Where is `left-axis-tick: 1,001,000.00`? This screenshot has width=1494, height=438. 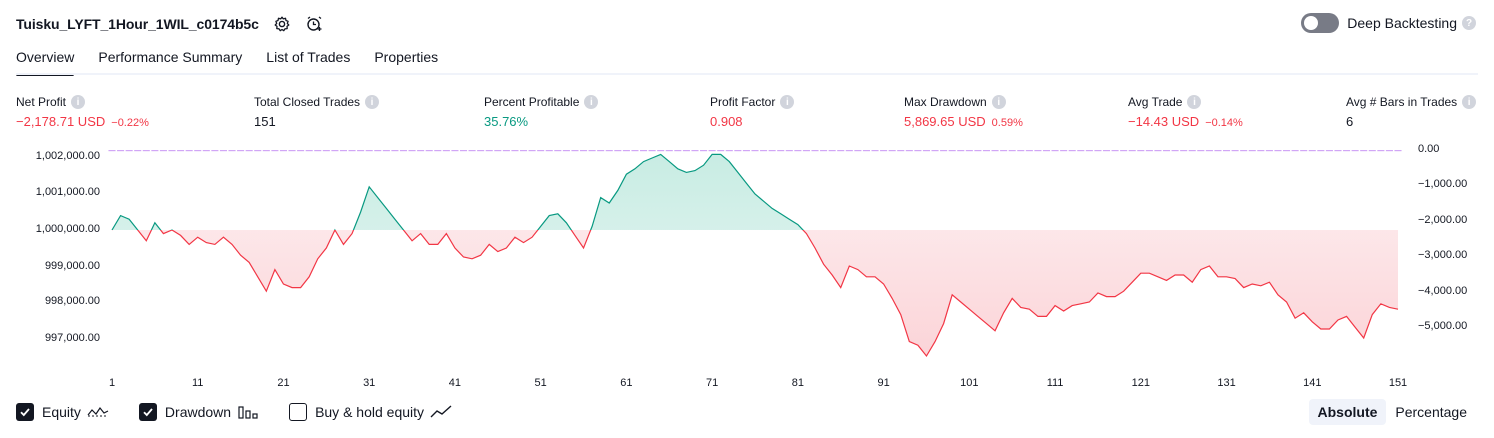
left-axis-tick: 1,001,000.00 is located at coordinates (67, 192).